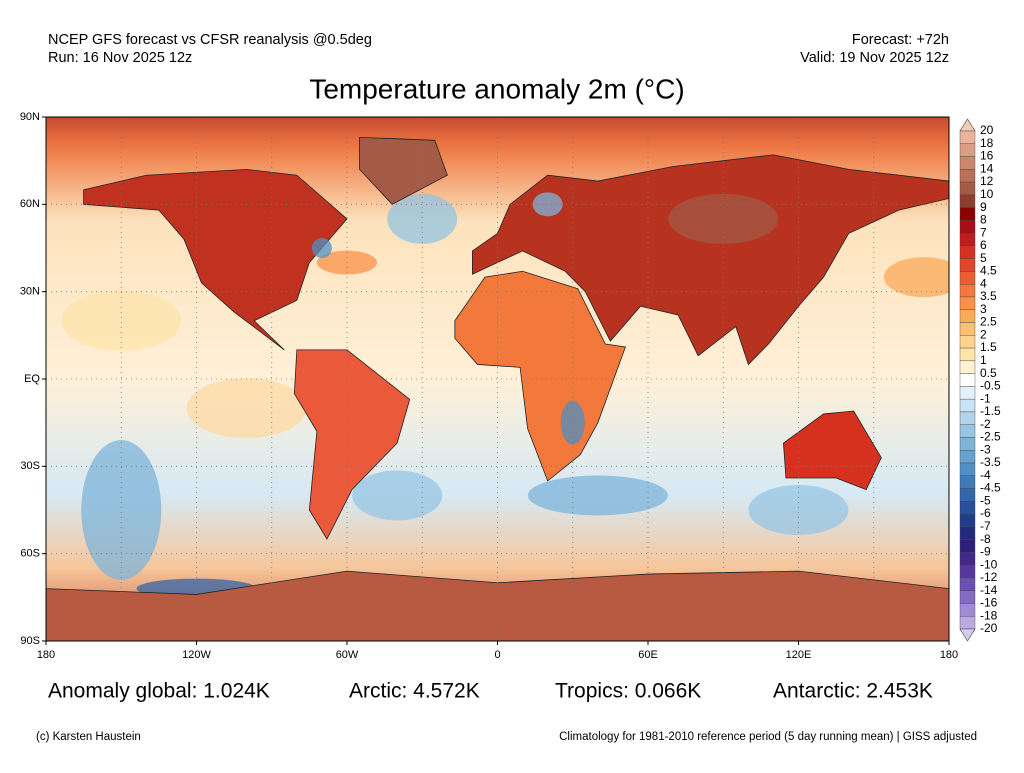 The height and width of the screenshot is (773, 1024). What do you see at coordinates (983, 232) in the screenshot?
I see `colorbar-label: 7` at bounding box center [983, 232].